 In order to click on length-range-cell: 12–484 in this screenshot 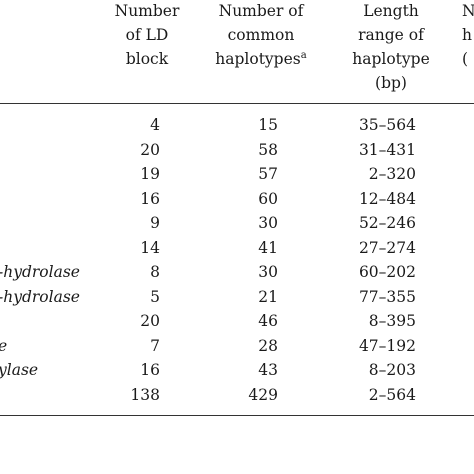, I will do `click(387, 198)`.